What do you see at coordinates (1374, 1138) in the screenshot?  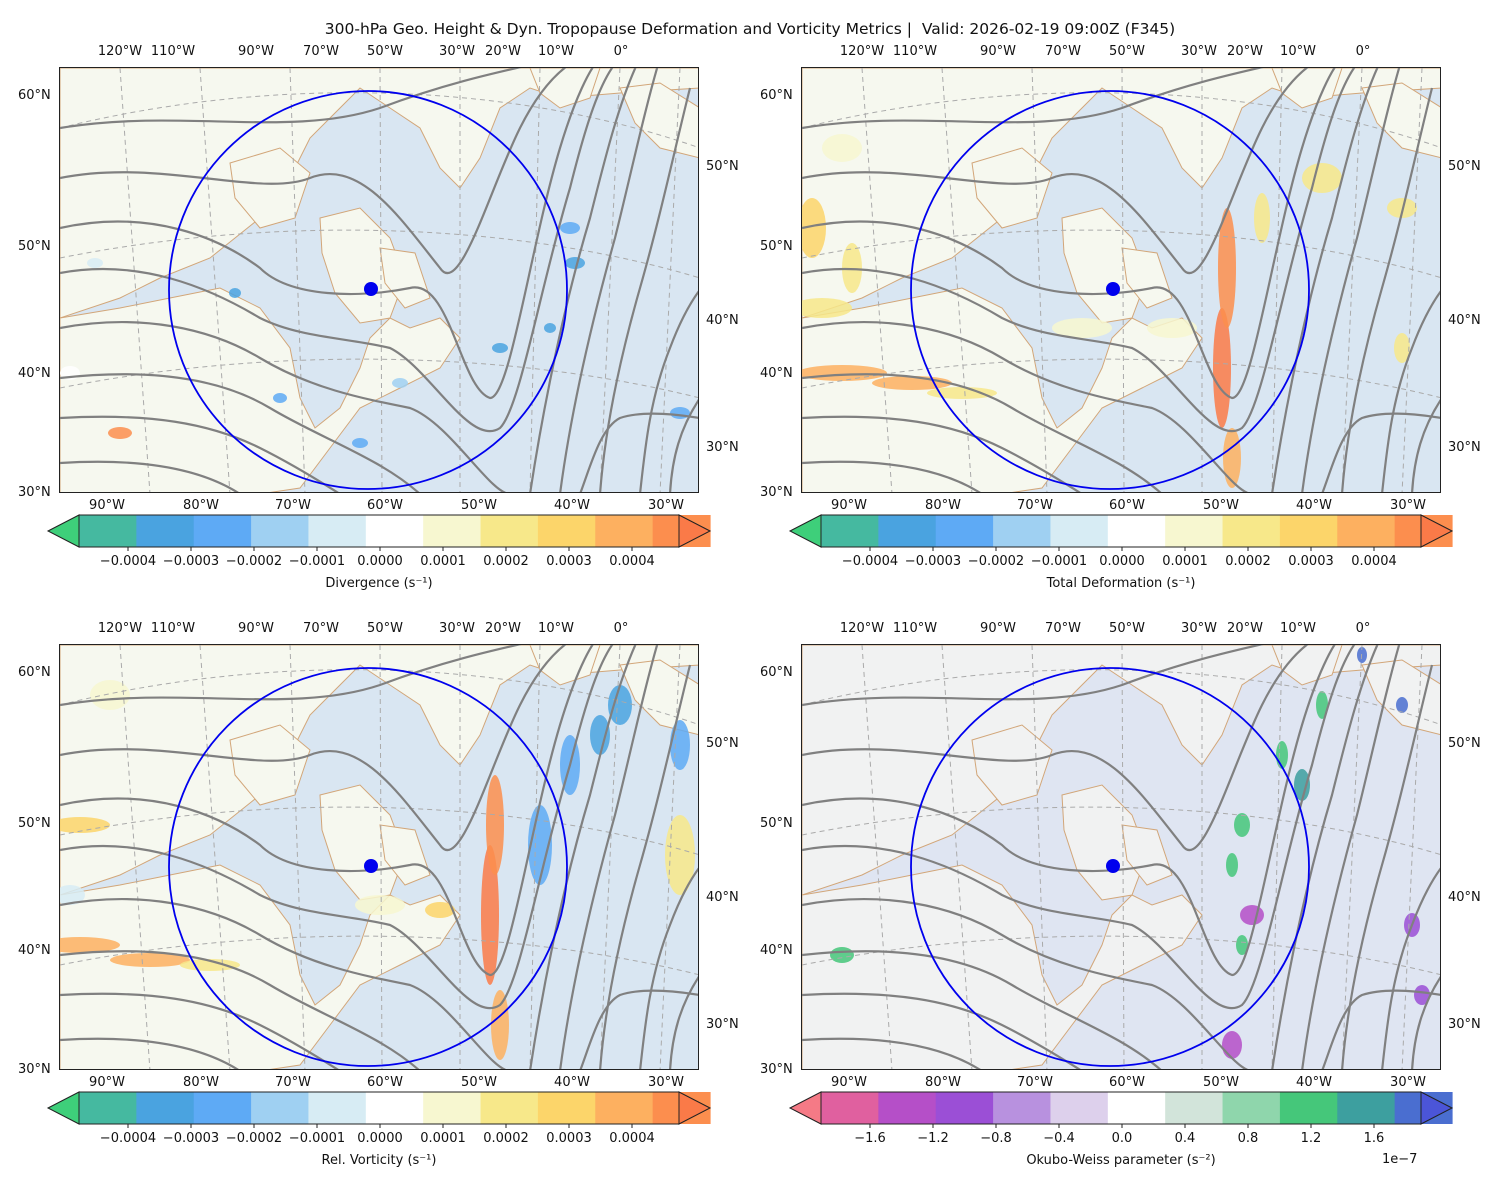 I see `colorbar-tick-label: 1.6` at bounding box center [1374, 1138].